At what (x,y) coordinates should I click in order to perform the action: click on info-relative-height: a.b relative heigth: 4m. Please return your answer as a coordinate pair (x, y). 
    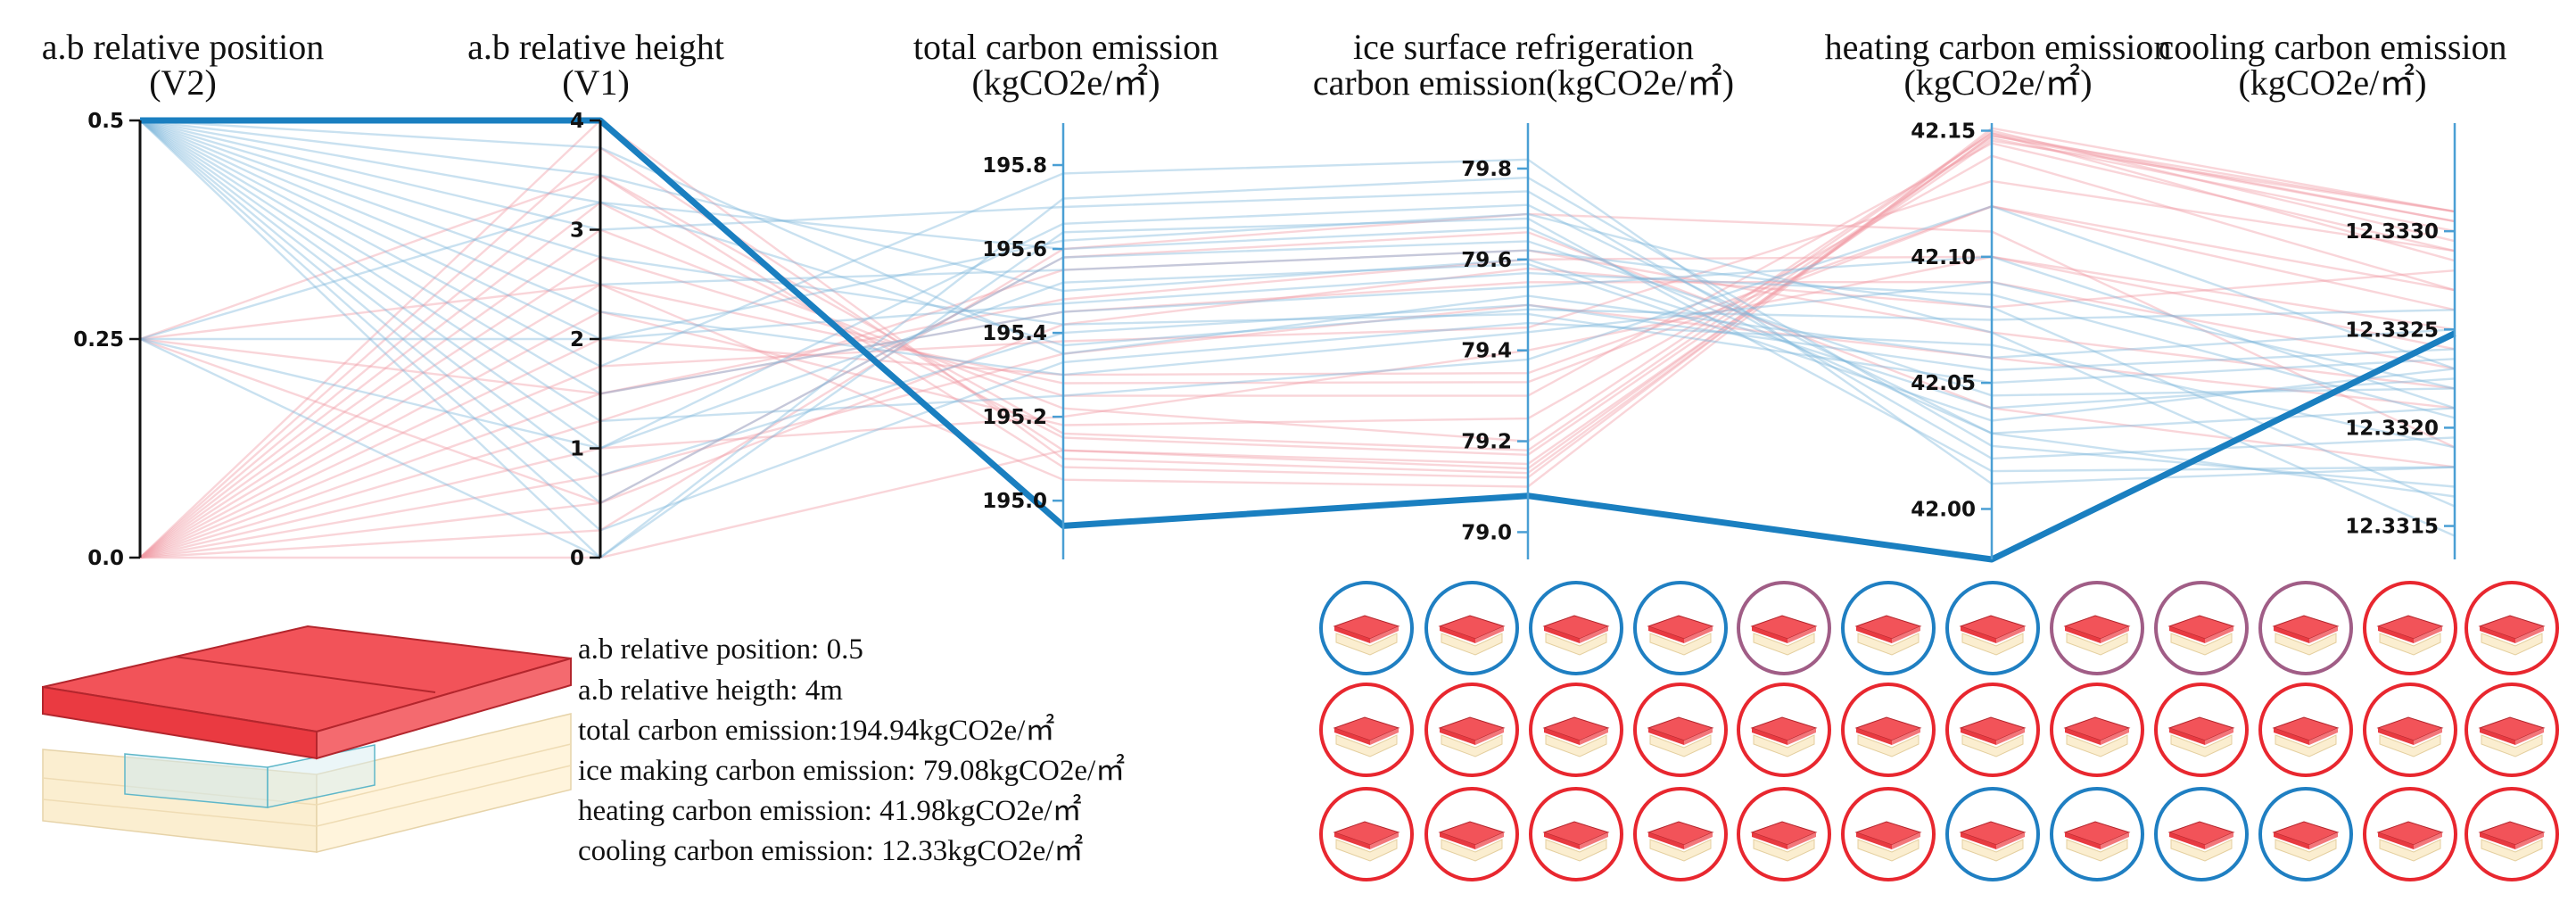
    Looking at the image, I should click on (711, 690).